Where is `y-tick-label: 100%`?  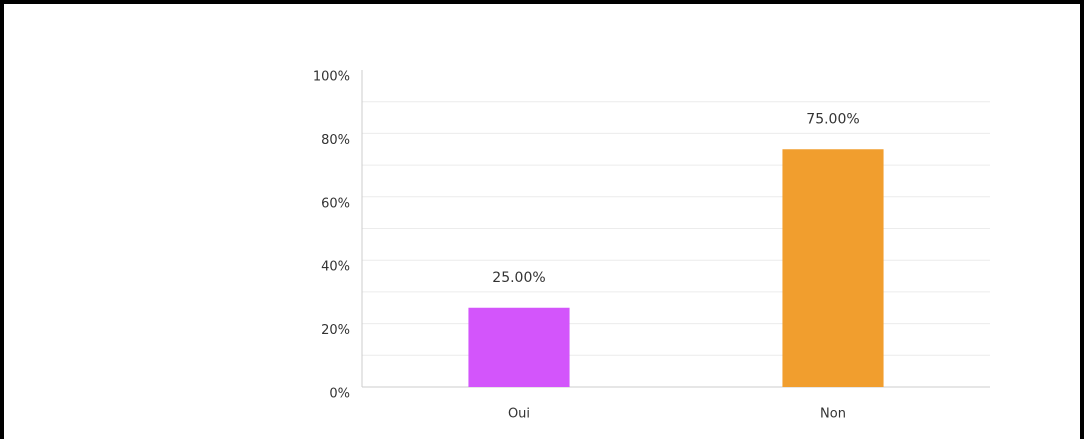 y-tick-label: 100% is located at coordinates (331, 77).